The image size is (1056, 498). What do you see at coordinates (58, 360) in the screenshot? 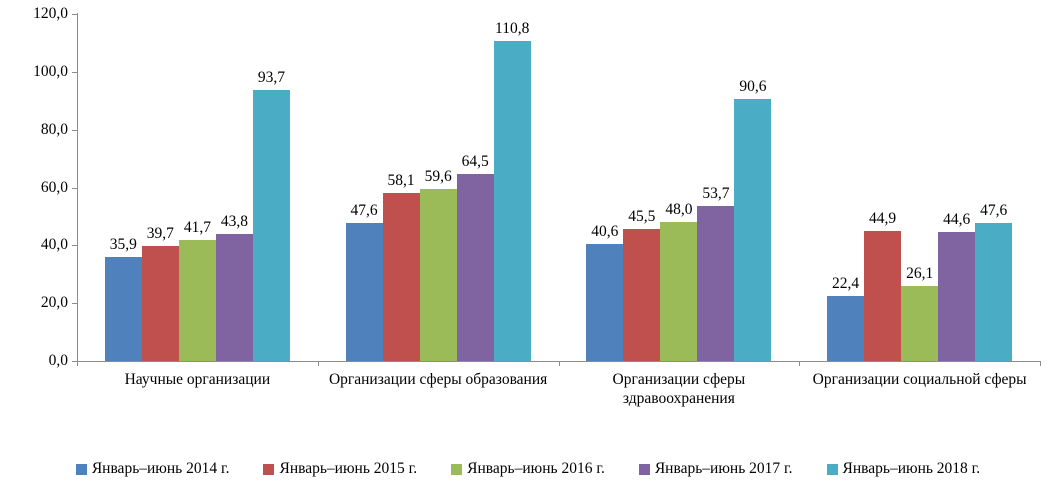
I see `y-axis-tick-label: 0,0` at bounding box center [58, 360].